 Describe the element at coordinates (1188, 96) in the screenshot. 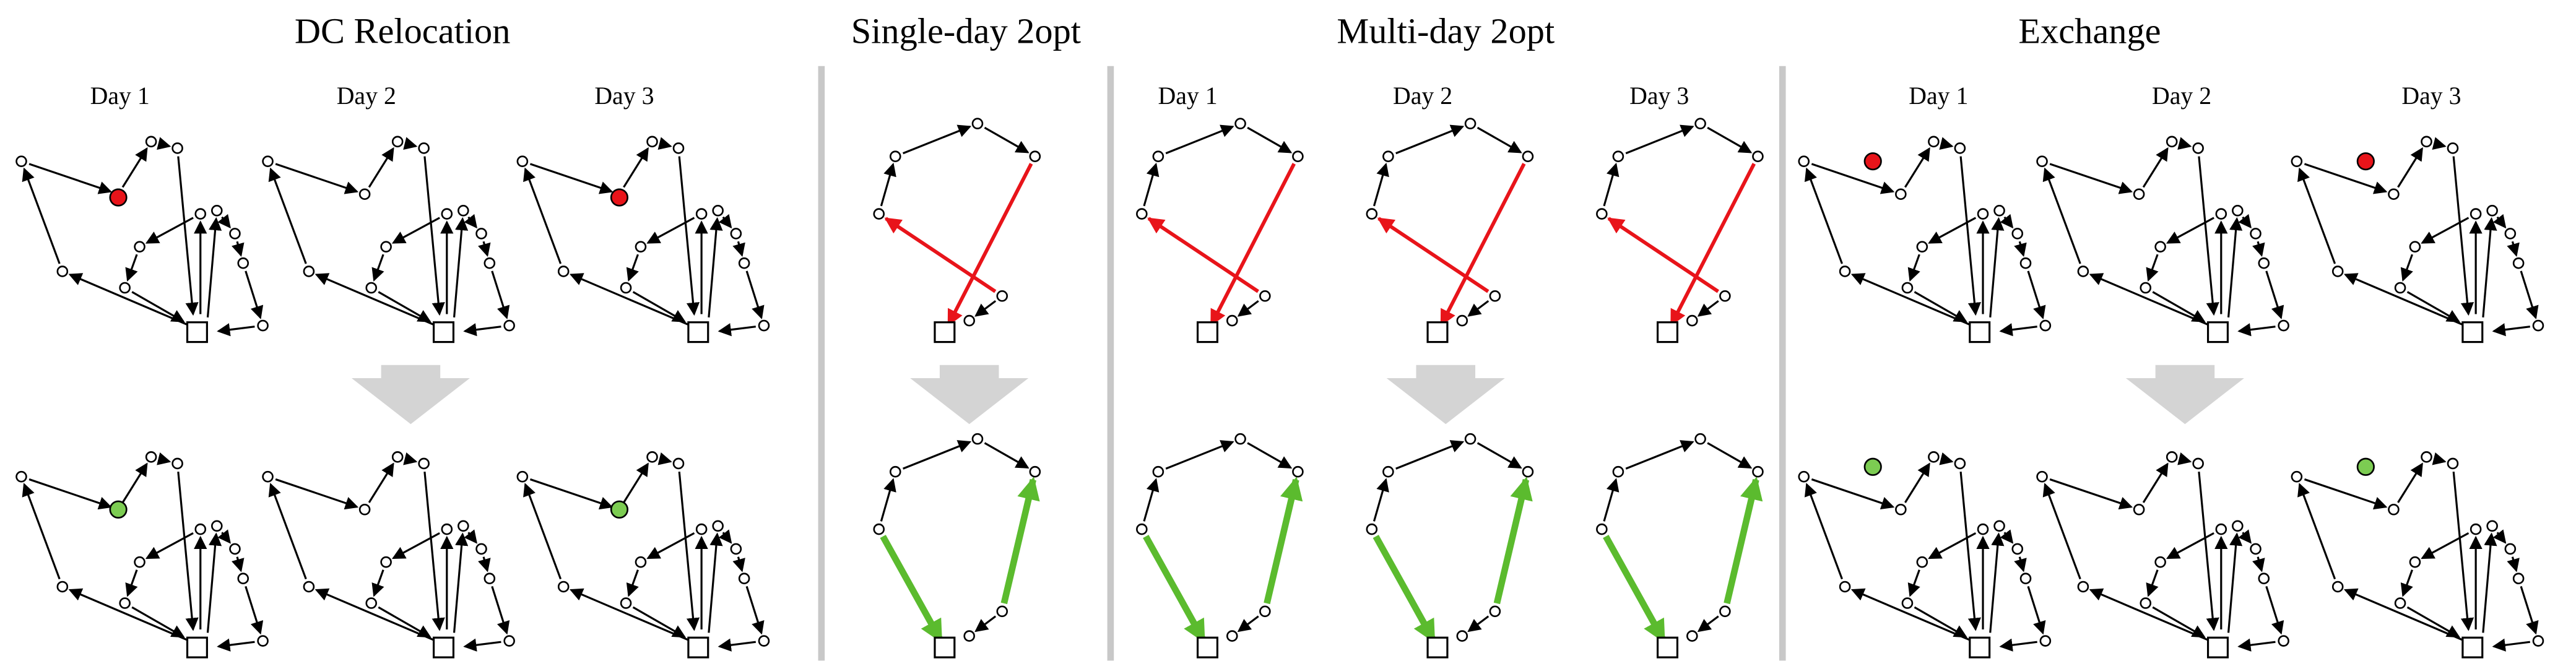

I see `day-label: Day 1` at that location.